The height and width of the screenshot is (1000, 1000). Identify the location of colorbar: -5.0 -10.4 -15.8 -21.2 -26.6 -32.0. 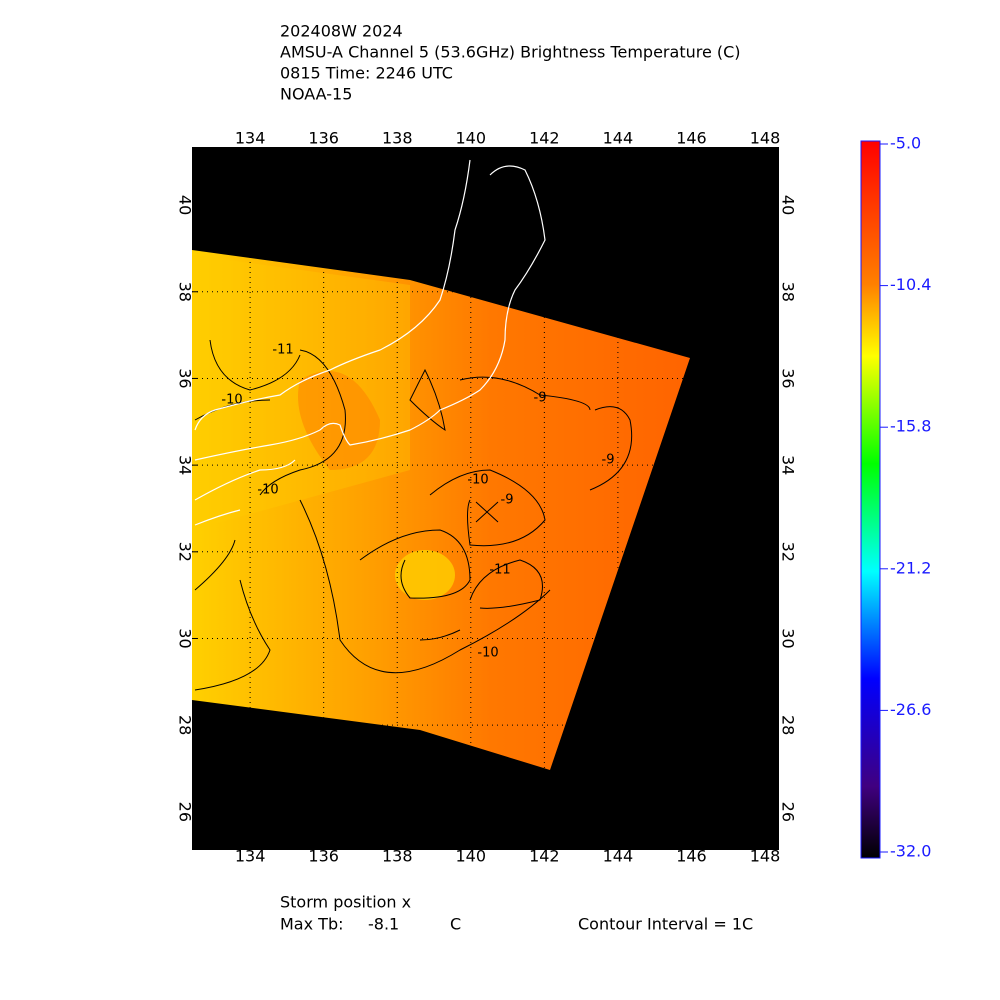
(895, 497).